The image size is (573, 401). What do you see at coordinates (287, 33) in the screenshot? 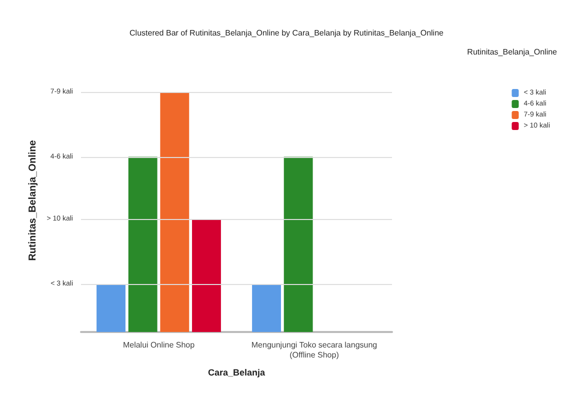
I see `chart-title: Clustered Bar of Rutinitas_Belanja_Online by Cara_Belanja by Rutinitas_Belanja_Online` at bounding box center [287, 33].